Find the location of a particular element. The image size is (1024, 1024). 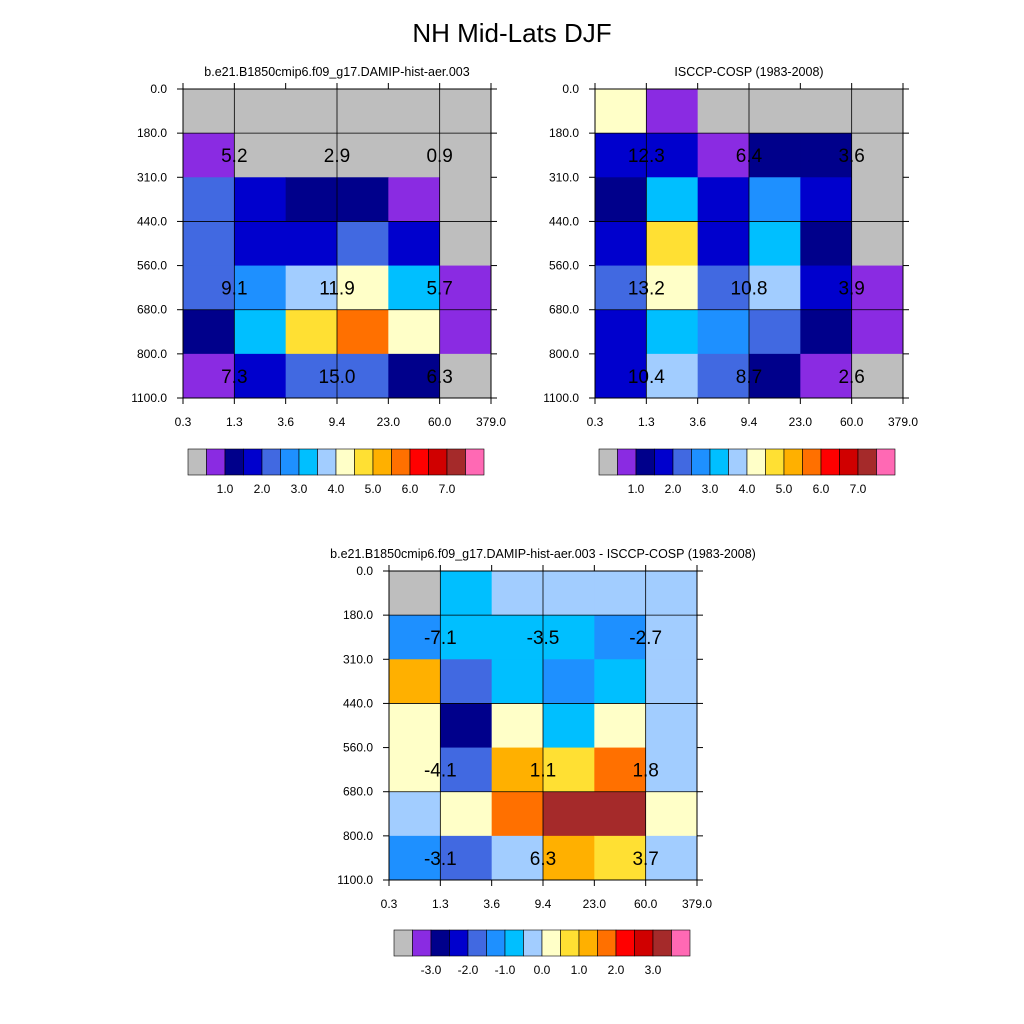

cell-value-label: 12.3 is located at coordinates (646, 156).